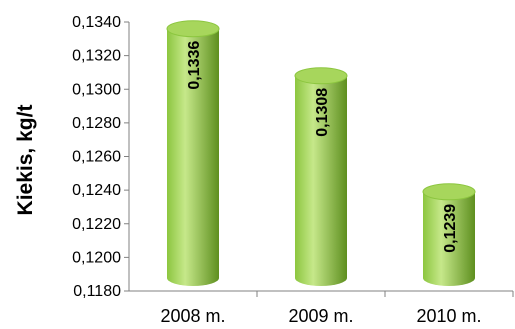 The image size is (515, 329). I want to click on x-tick-label: 2009 m., so click(320, 316).